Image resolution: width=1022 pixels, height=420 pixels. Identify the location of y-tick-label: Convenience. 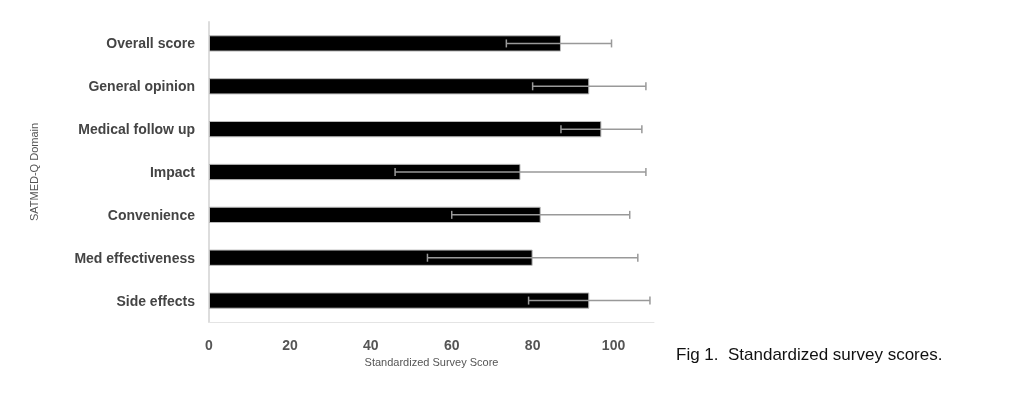
(151, 214).